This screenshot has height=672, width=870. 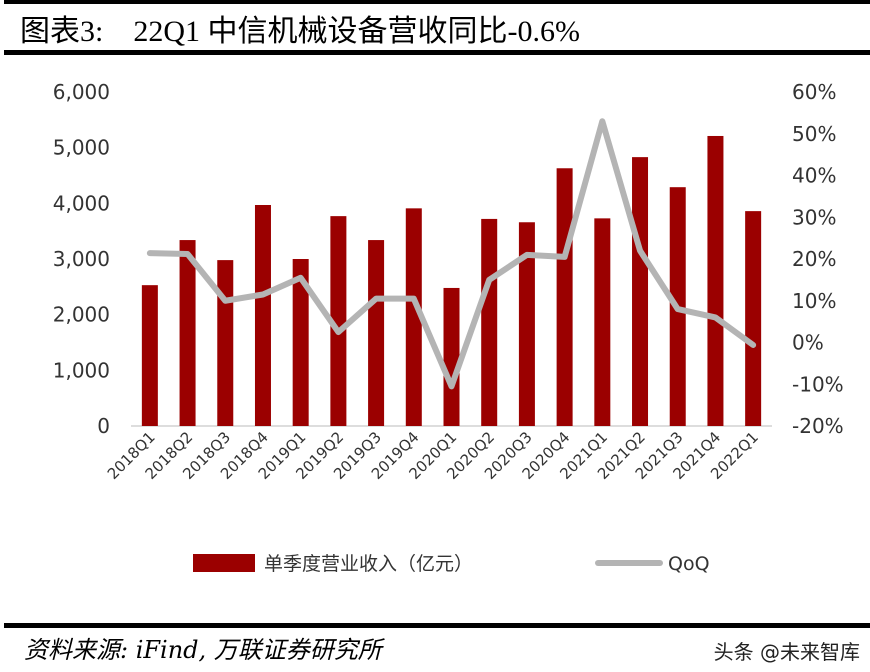 I want to click on legend-line-label: QoQ, so click(x=689, y=564).